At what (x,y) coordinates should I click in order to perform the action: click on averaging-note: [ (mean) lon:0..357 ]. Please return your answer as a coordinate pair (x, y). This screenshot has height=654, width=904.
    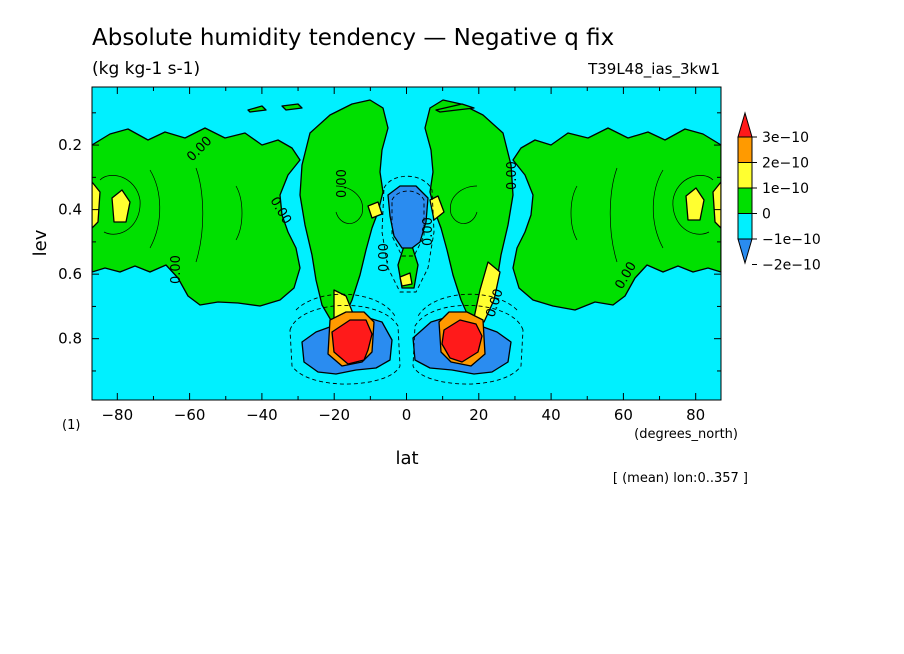
    Looking at the image, I should click on (680, 478).